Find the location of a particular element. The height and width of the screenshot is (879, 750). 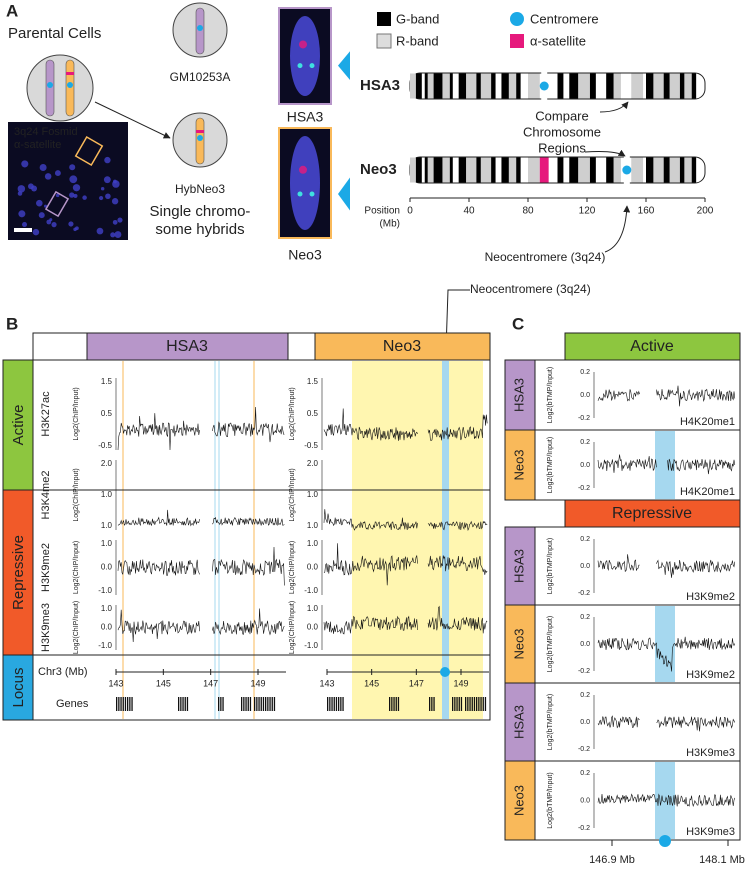

fosmid-signal is located at coordinates (312, 194).